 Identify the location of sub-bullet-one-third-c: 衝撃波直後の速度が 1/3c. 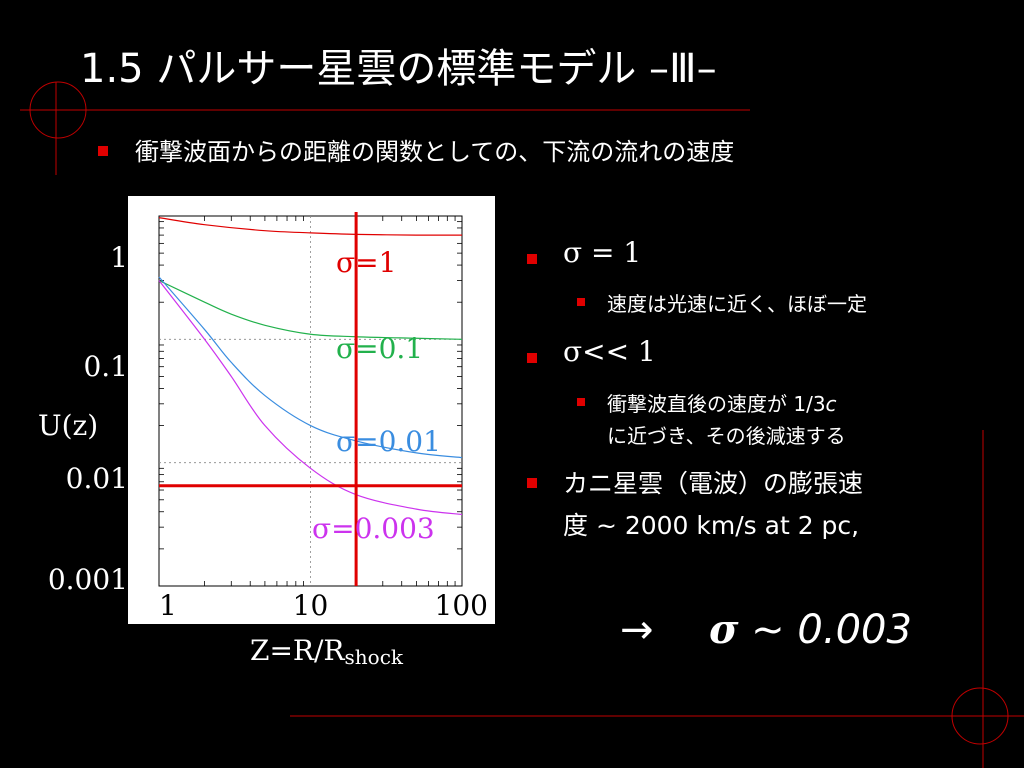
(722, 404).